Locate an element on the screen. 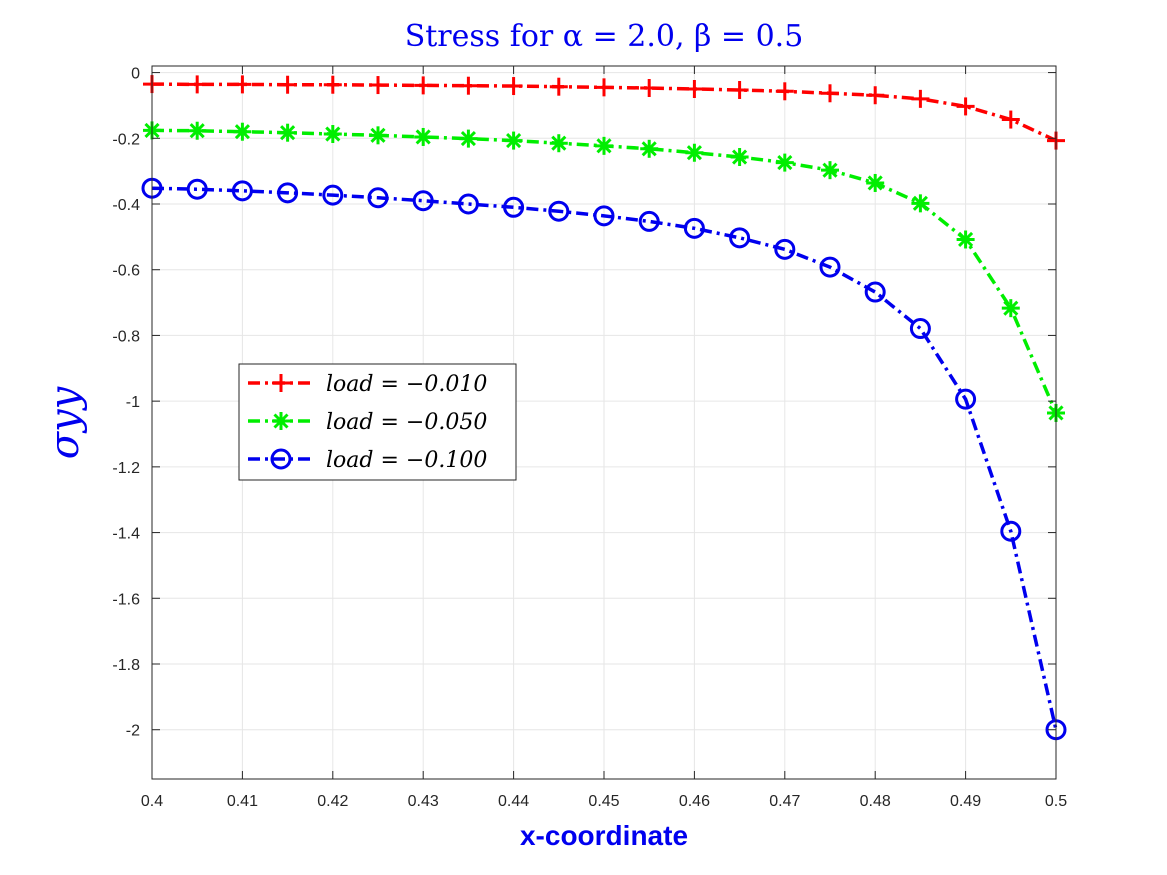 This screenshot has height=875, width=1167. legend-entry-2: load = −0.050 is located at coordinates (367, 422).